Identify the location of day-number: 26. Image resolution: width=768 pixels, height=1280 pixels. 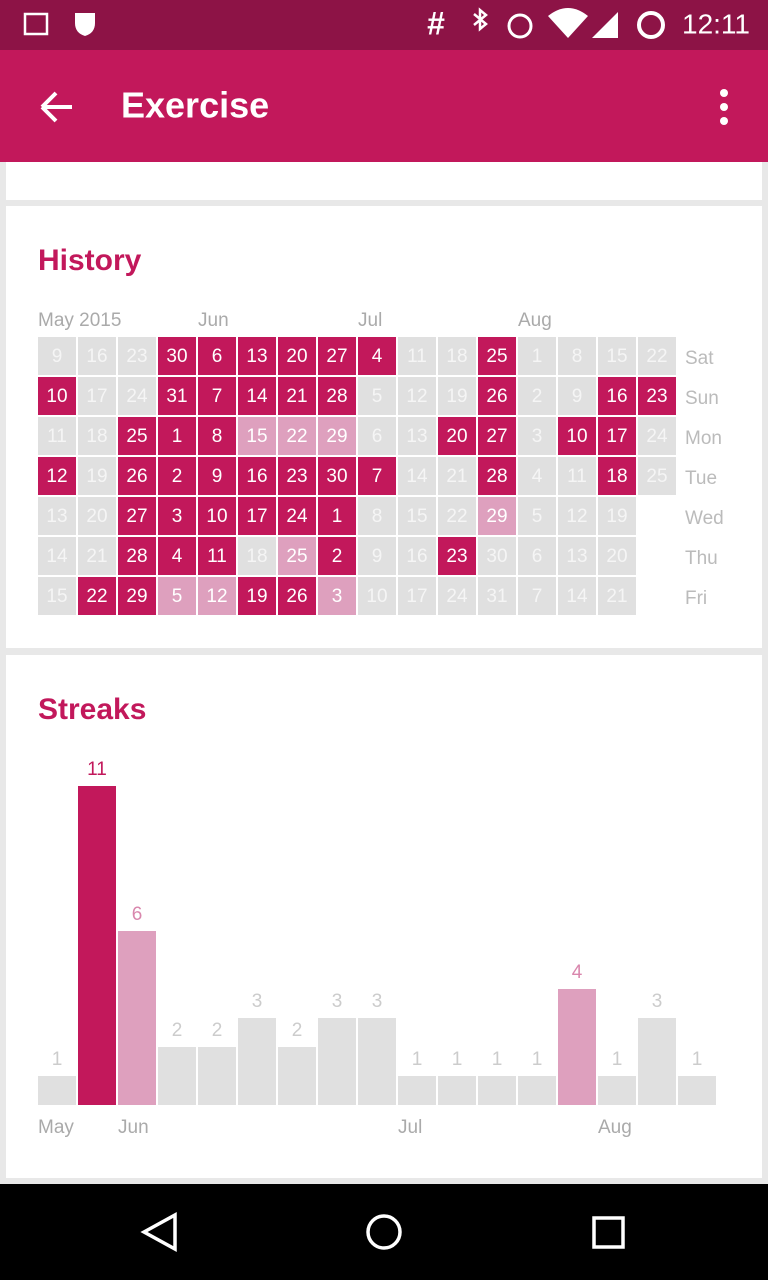
(296, 596).